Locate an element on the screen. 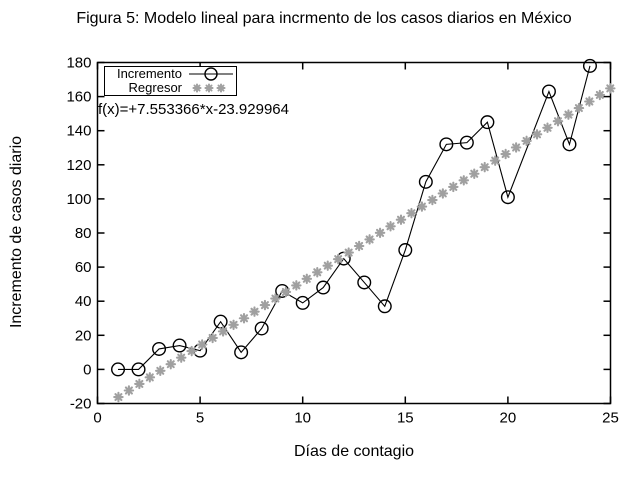 The width and height of the screenshot is (640, 480). y-tick-label: 120 is located at coordinates (78, 165).